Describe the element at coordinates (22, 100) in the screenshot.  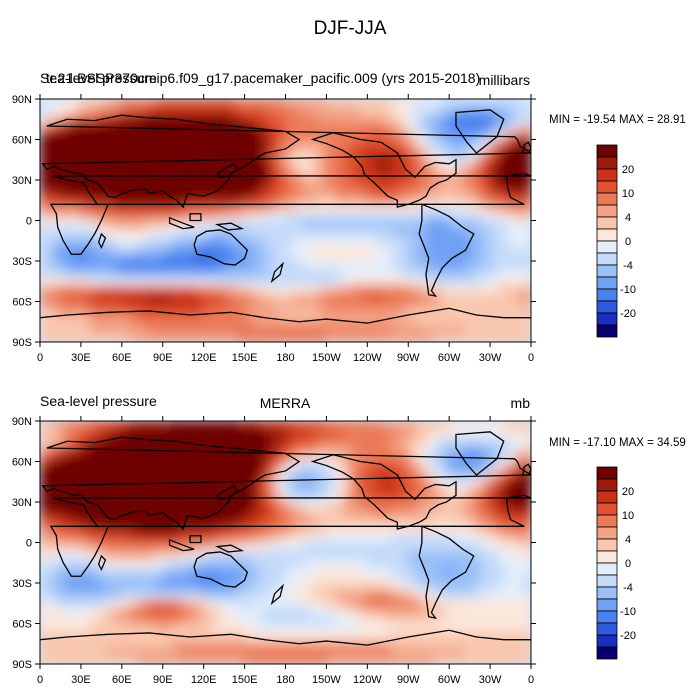
I see `lat-label: 90N` at that location.